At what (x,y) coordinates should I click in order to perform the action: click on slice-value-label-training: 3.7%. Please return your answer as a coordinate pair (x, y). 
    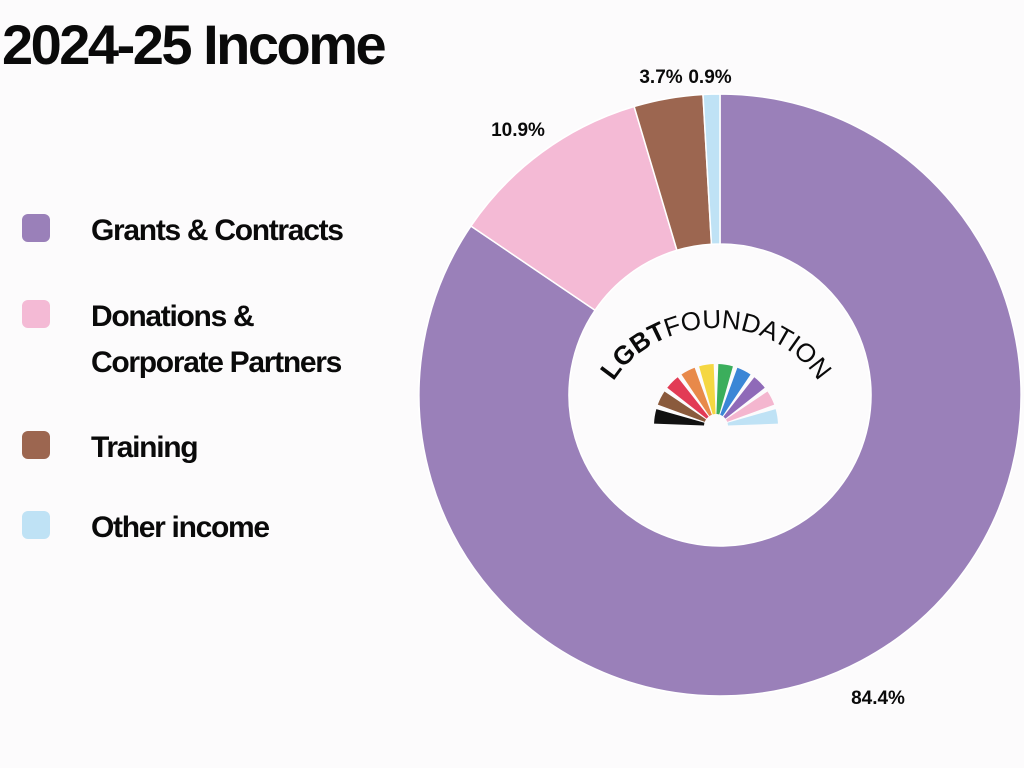
    Looking at the image, I should click on (660, 77).